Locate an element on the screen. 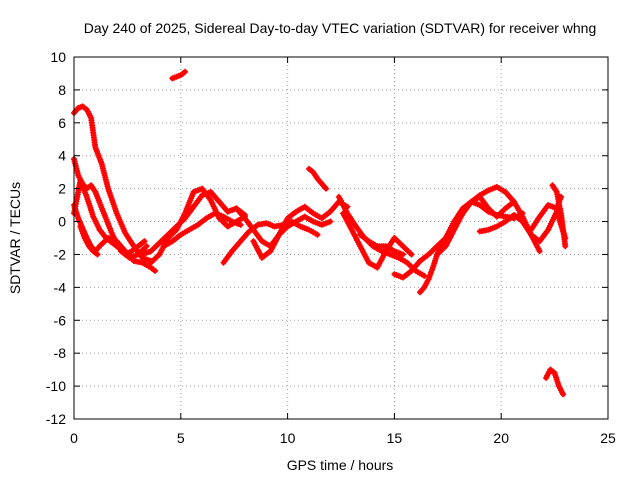 The width and height of the screenshot is (640, 480). y-tick-label: 10 is located at coordinates (58, 57).